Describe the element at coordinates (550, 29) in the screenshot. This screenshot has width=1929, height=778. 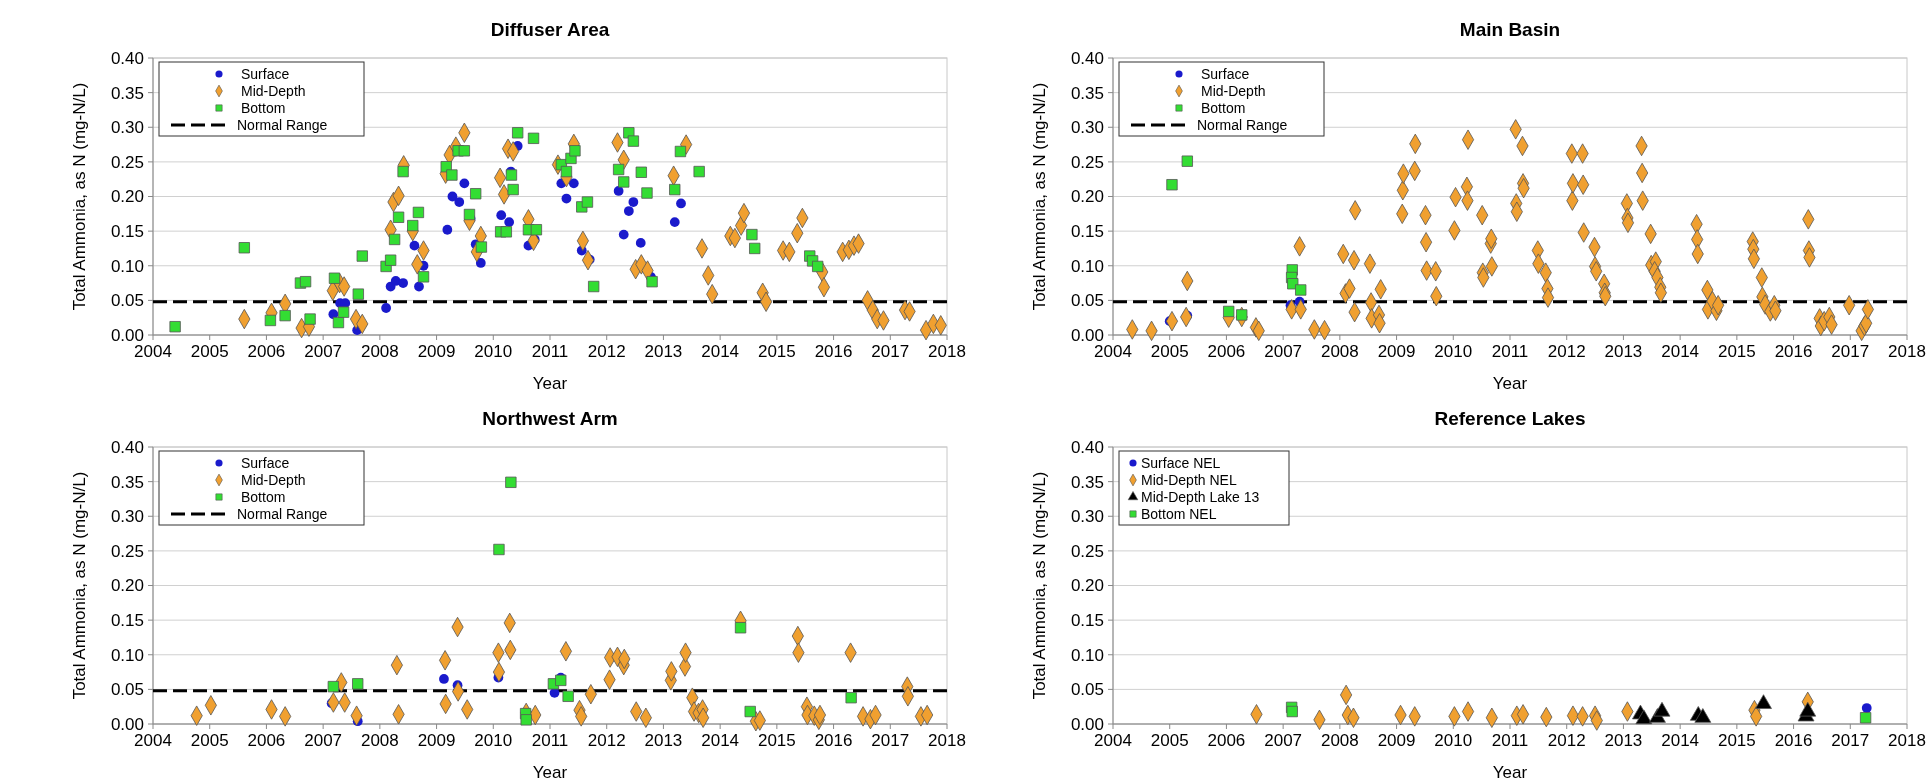
I see `chart-title: Diffuser Area` at that location.